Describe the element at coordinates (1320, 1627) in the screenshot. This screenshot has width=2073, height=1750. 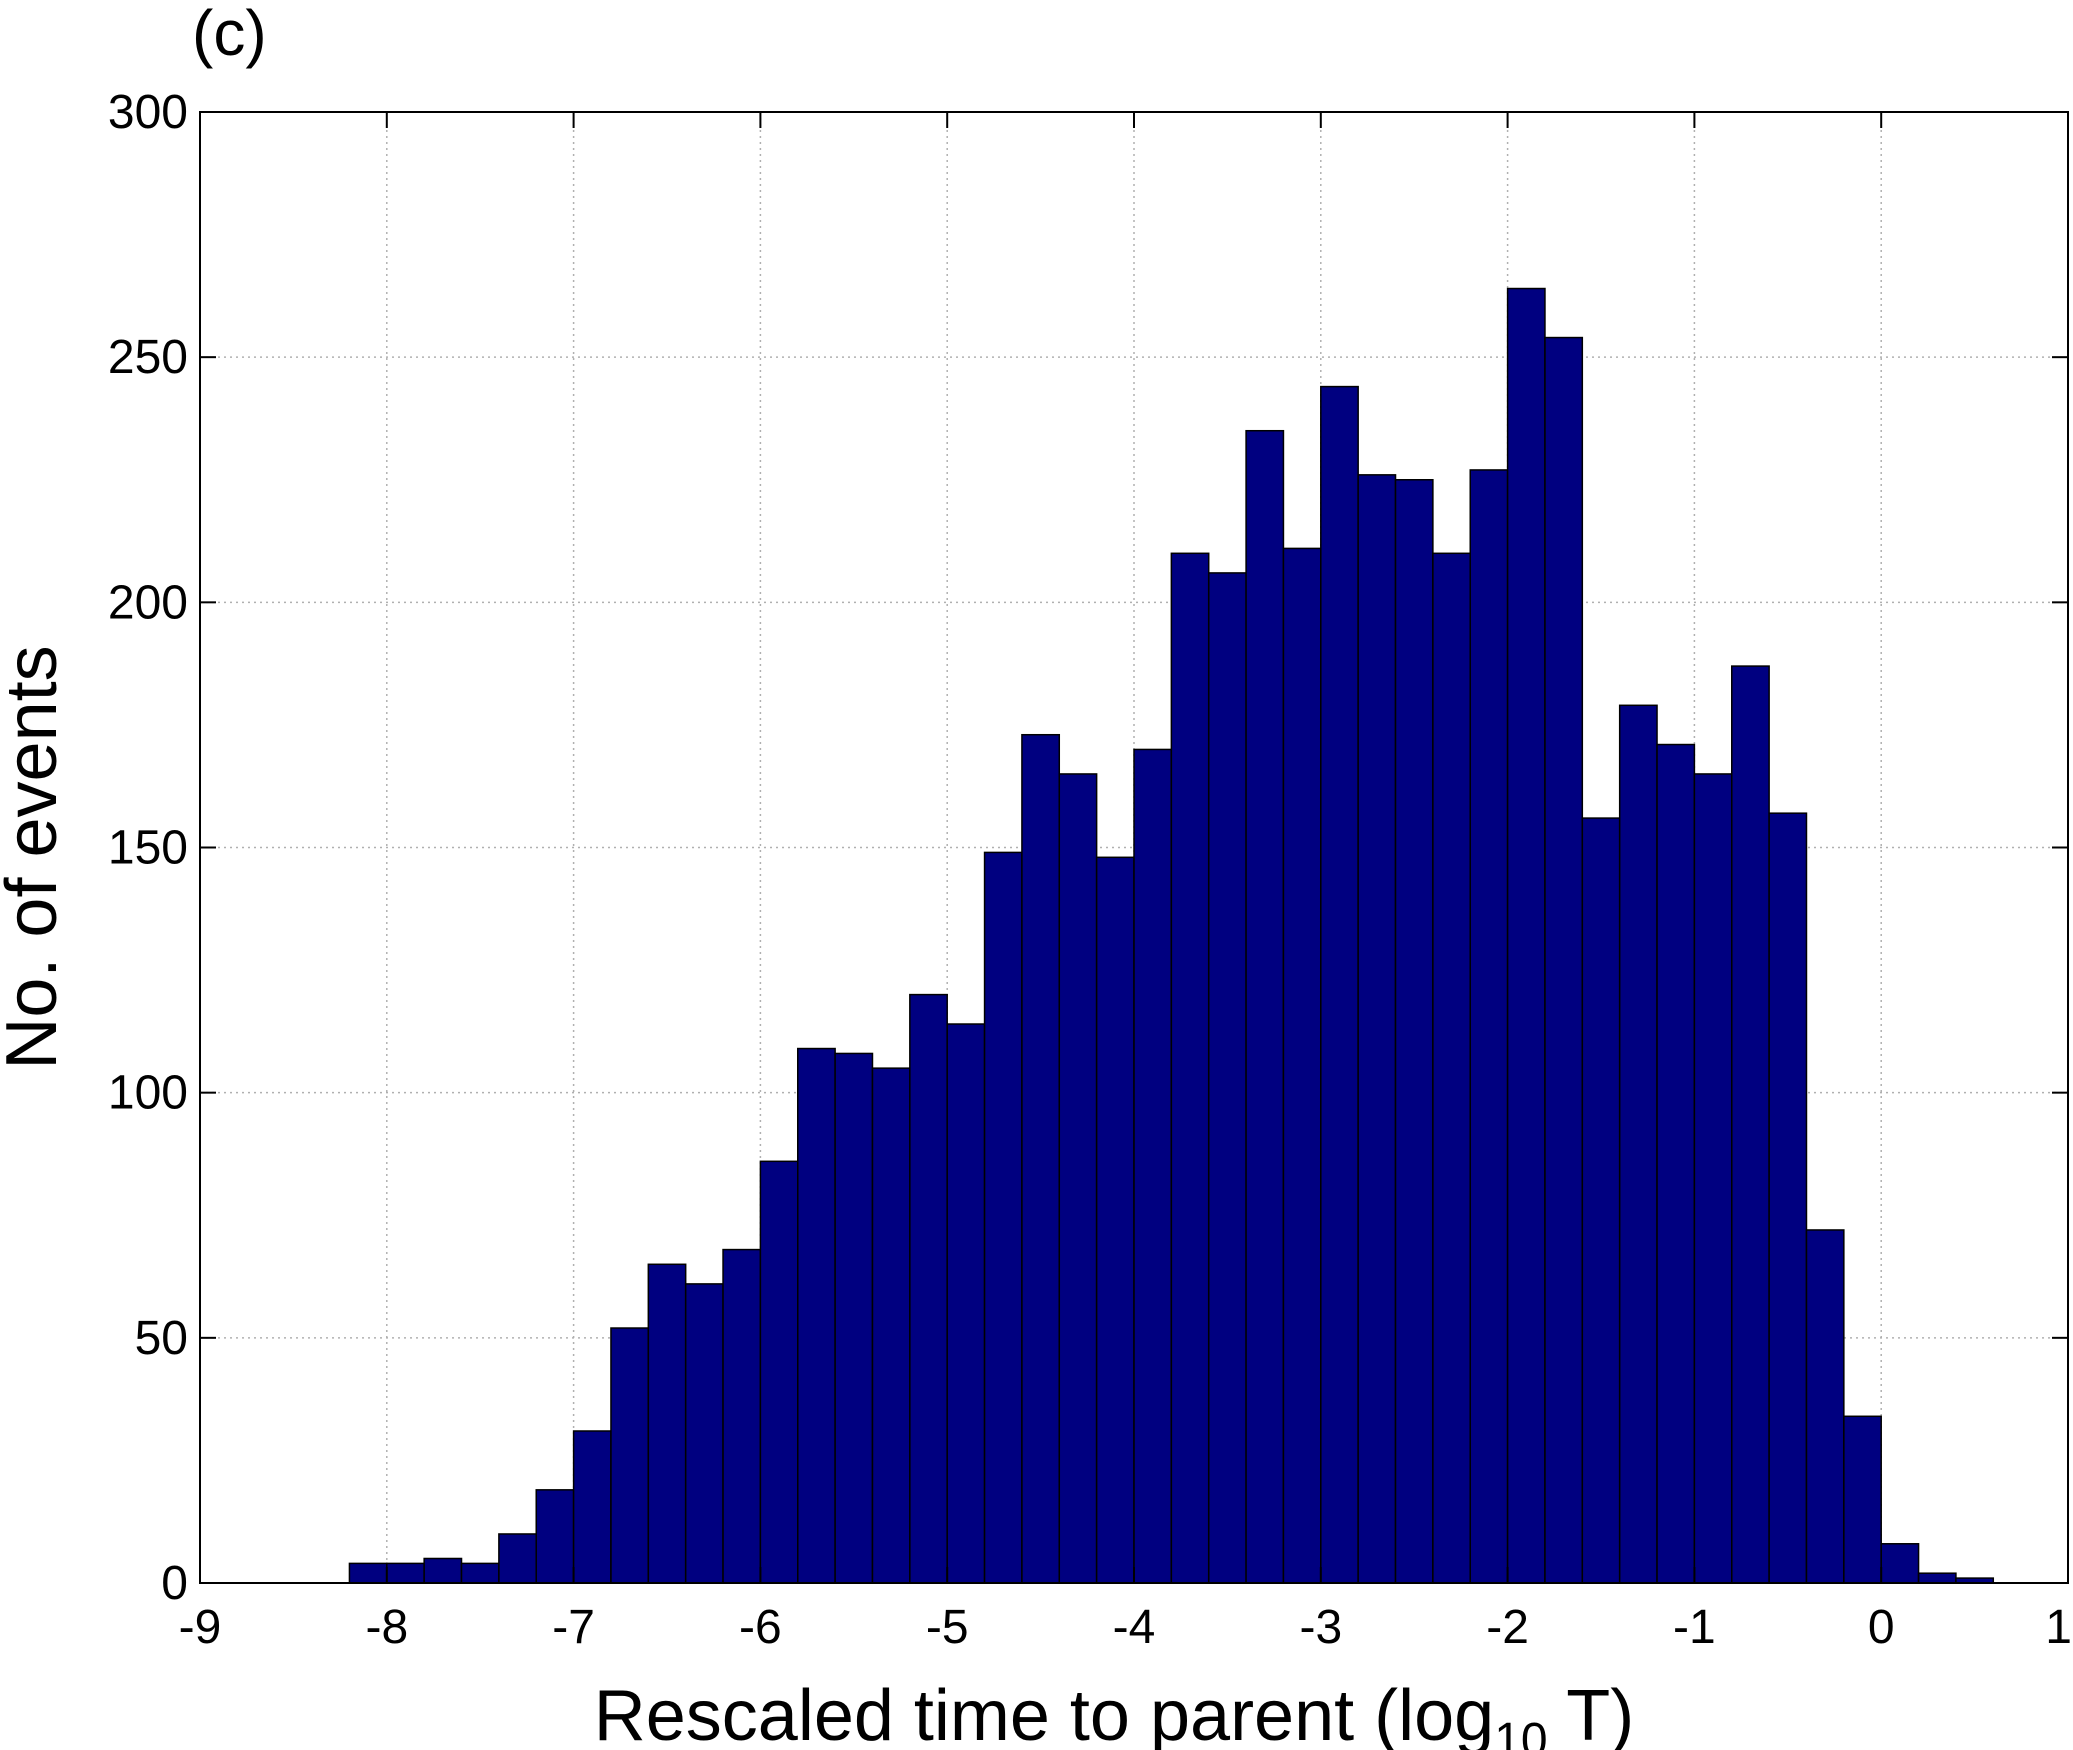
I see `x-tick-label: -3` at that location.